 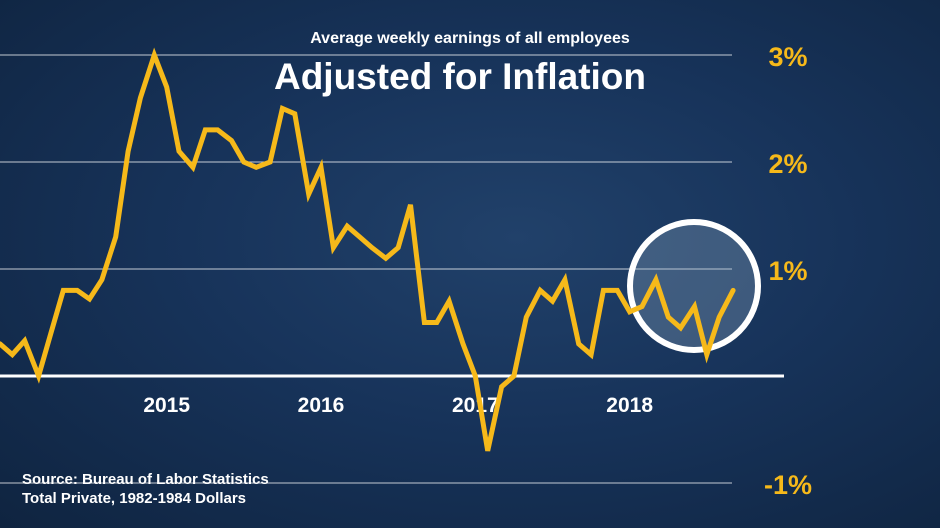 I want to click on y-tick-label: 1%, so click(x=787, y=271).